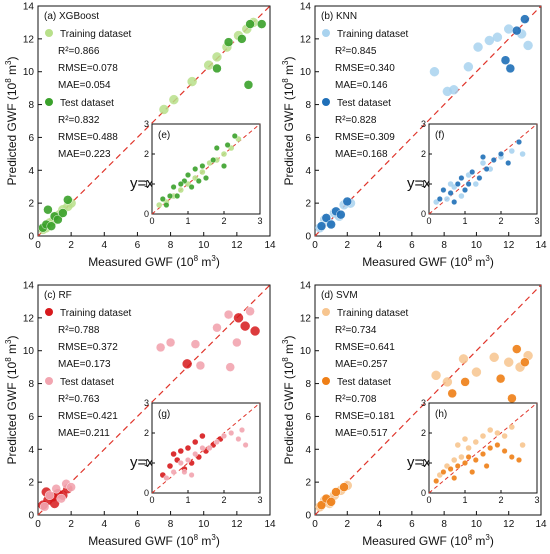 This screenshot has width=550, height=554. Describe the element at coordinates (88, 137) in the screenshot. I see `test-rmse: RMSE=0.488` at that location.